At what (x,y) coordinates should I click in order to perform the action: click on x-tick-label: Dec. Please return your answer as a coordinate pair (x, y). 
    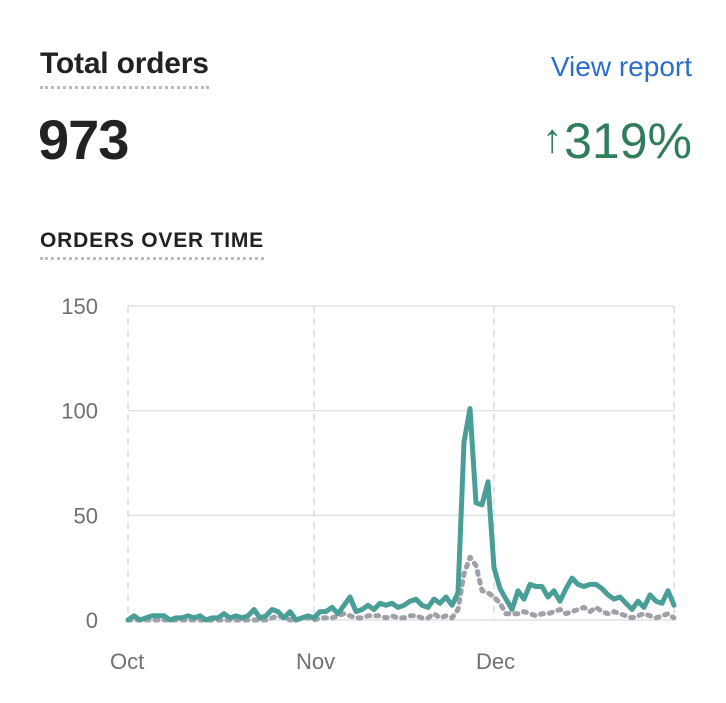
    Looking at the image, I should click on (495, 661).